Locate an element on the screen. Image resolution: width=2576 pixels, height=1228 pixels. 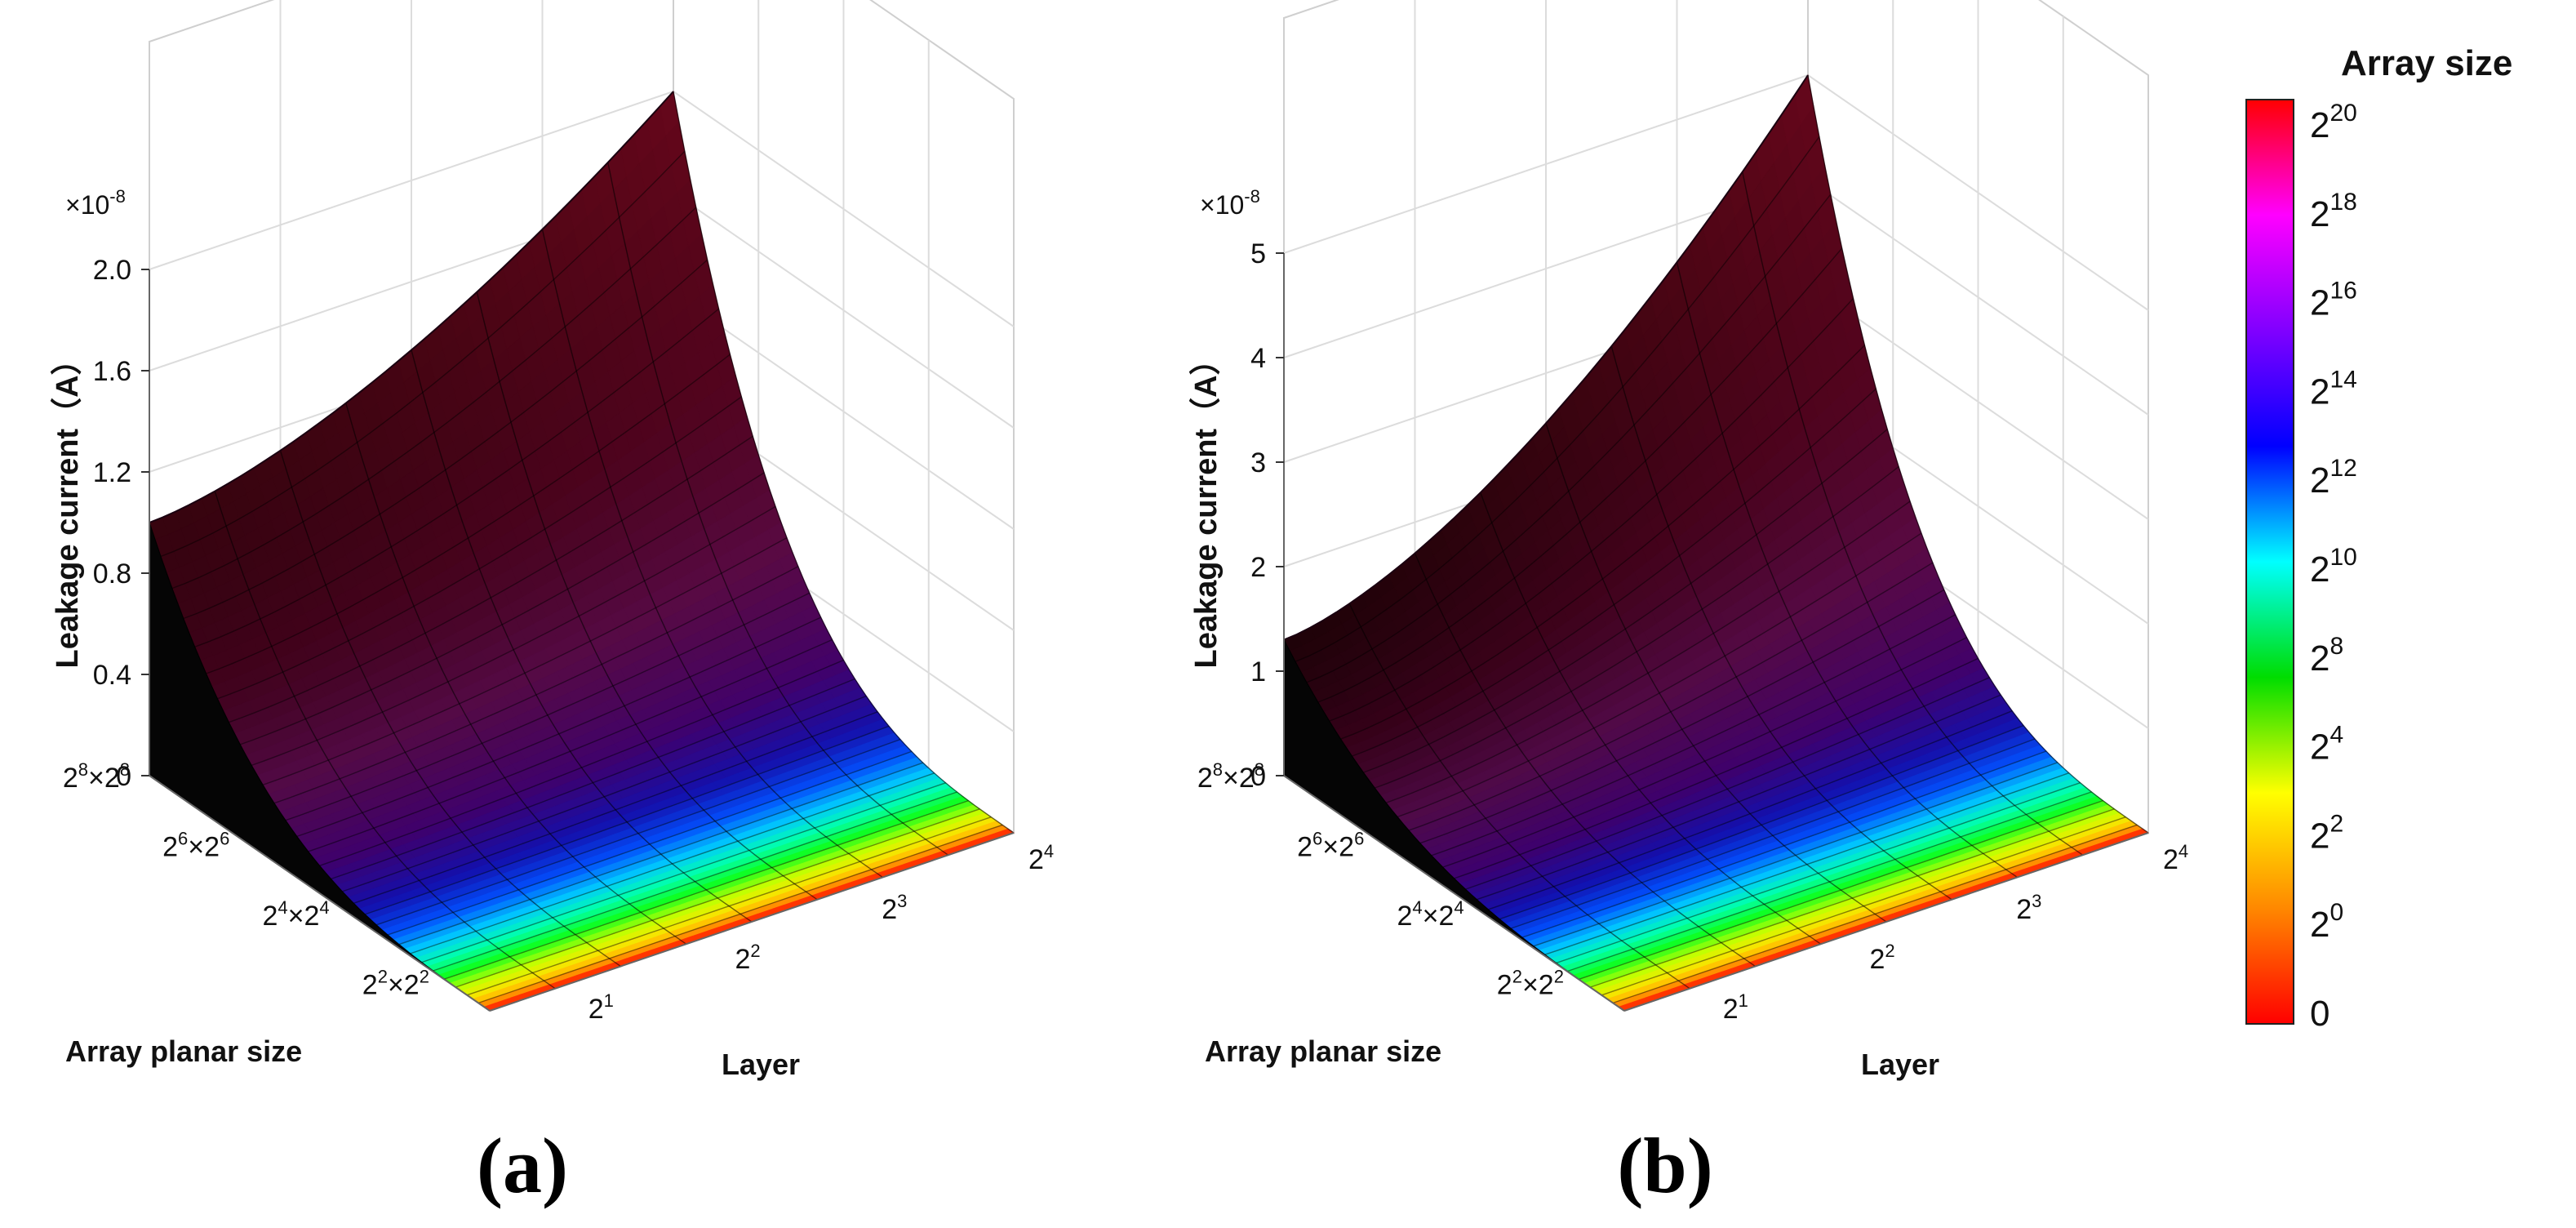
panel-a-z-ticks: 00.40.81.21.62.0 is located at coordinates (121, 524).